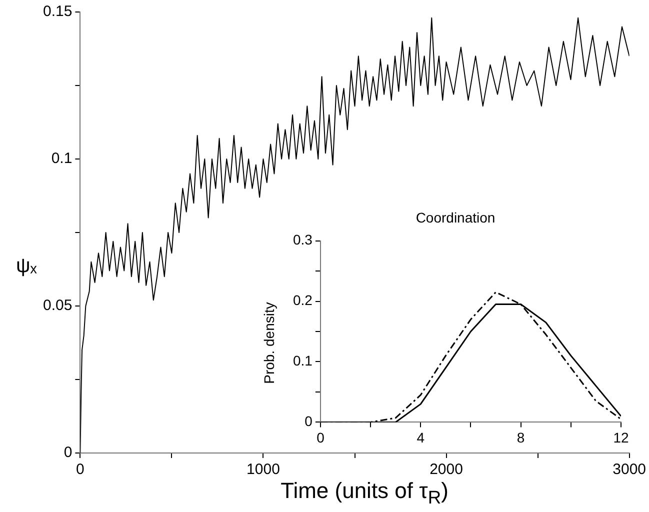  I want to click on y-axis-title: ψₓ, so click(26, 266).